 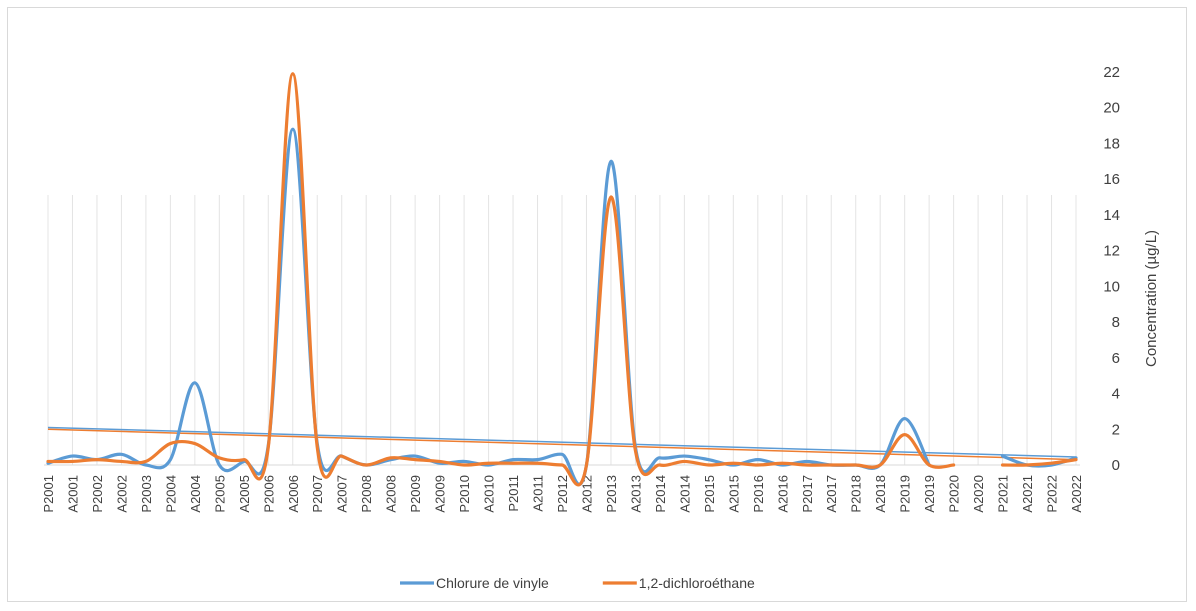 What do you see at coordinates (146, 494) in the screenshot?
I see `x-tick-label: P2003` at bounding box center [146, 494].